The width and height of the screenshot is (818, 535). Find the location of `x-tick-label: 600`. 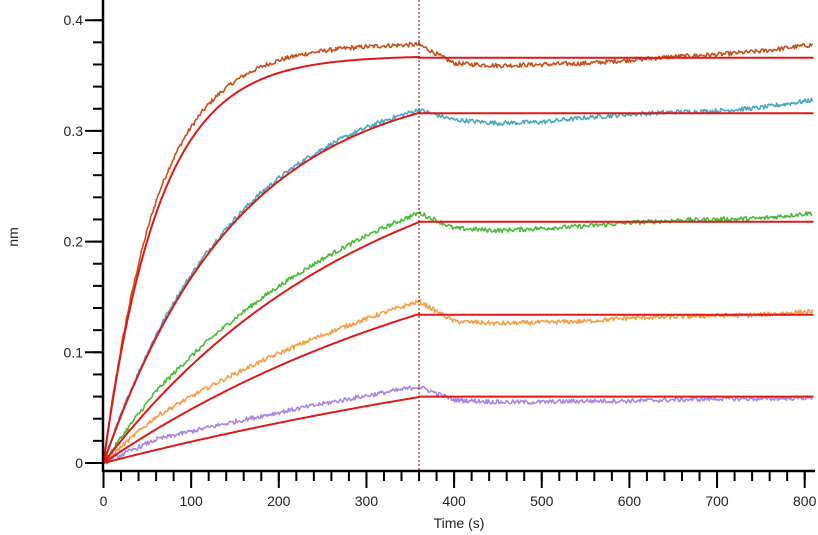

x-tick-label: 600 is located at coordinates (630, 501).